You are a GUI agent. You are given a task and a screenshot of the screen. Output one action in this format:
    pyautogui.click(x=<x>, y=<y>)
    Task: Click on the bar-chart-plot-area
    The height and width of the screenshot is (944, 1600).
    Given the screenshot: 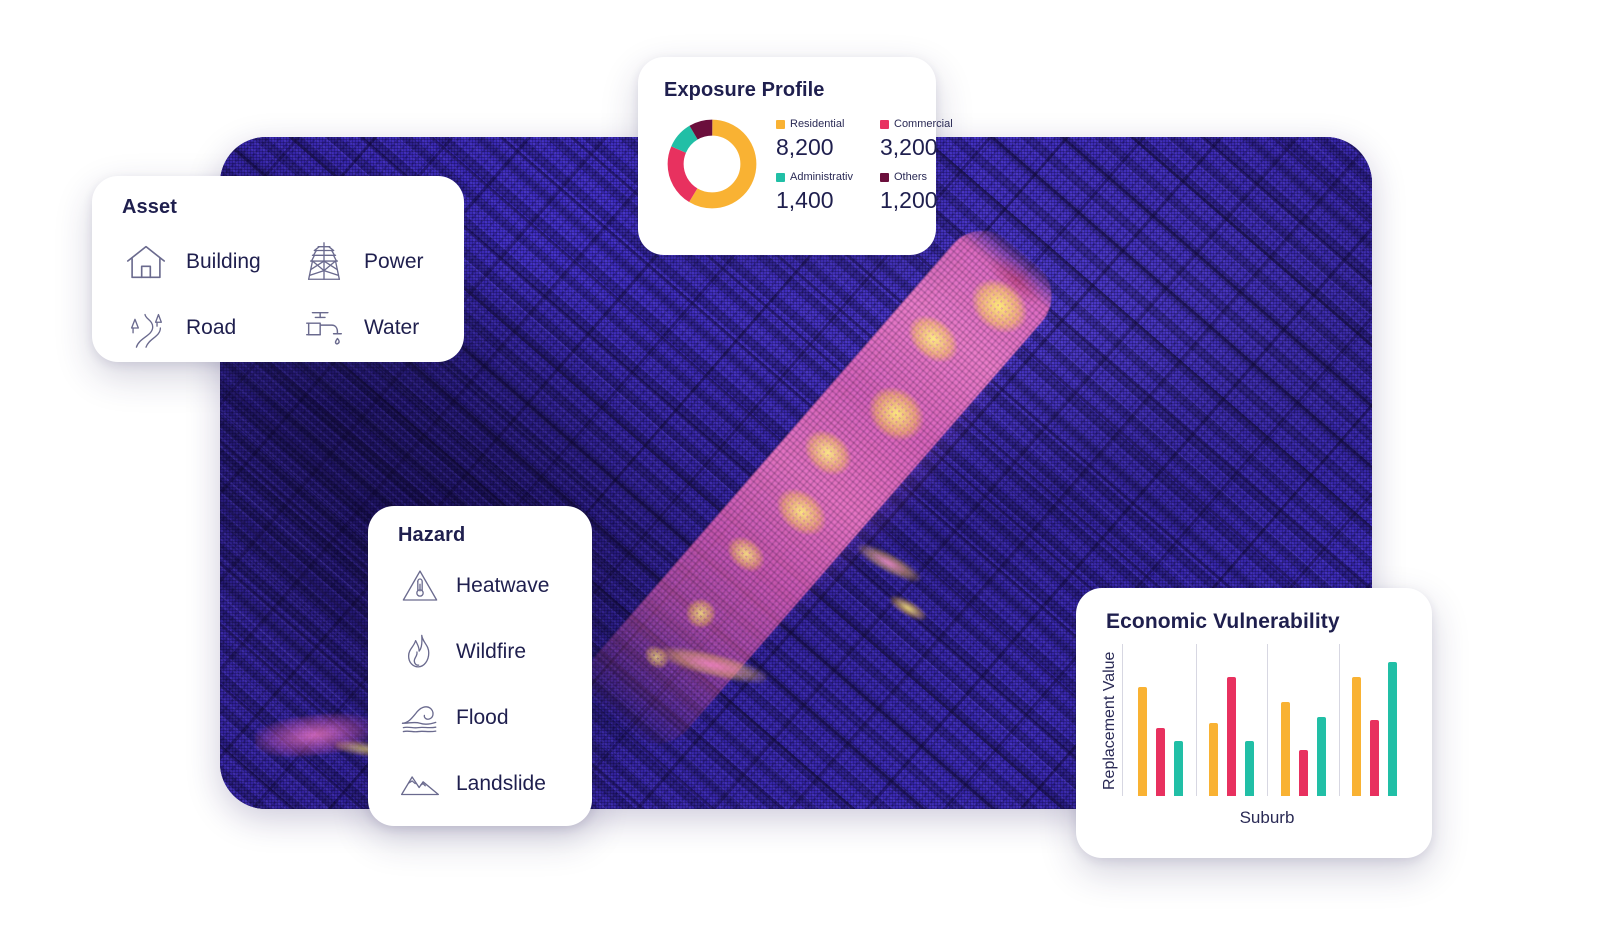 What is the action you would take?
    pyautogui.click(x=1267, y=720)
    